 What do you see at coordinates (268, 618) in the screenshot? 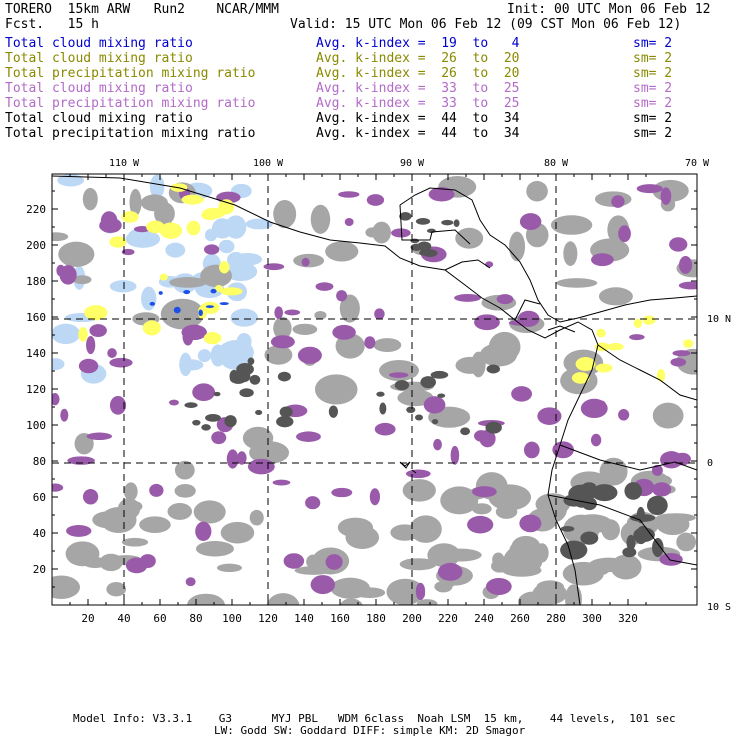
I see `tick-label: 120` at bounding box center [268, 618].